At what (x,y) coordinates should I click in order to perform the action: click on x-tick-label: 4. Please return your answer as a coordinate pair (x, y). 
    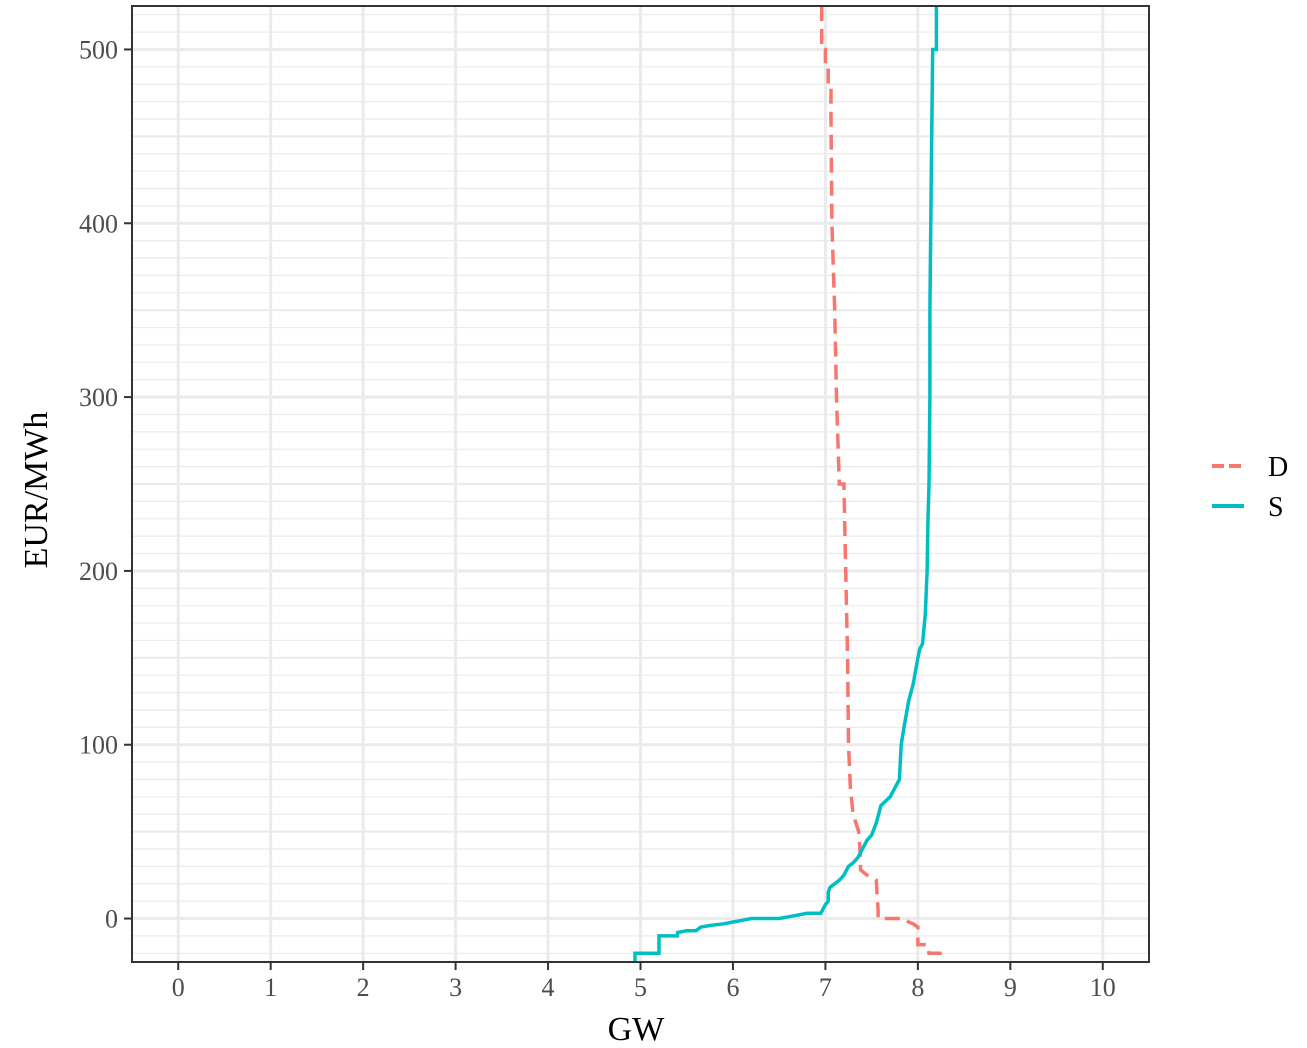
    Looking at the image, I should click on (548, 987).